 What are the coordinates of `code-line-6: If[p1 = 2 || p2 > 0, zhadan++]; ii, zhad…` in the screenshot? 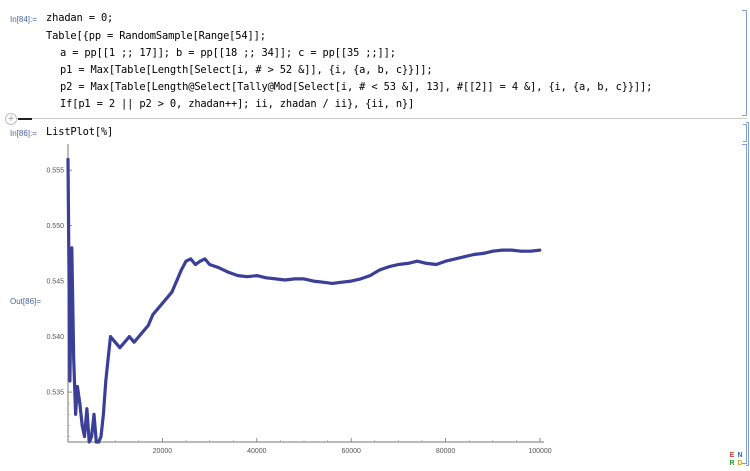 It's located at (237, 104).